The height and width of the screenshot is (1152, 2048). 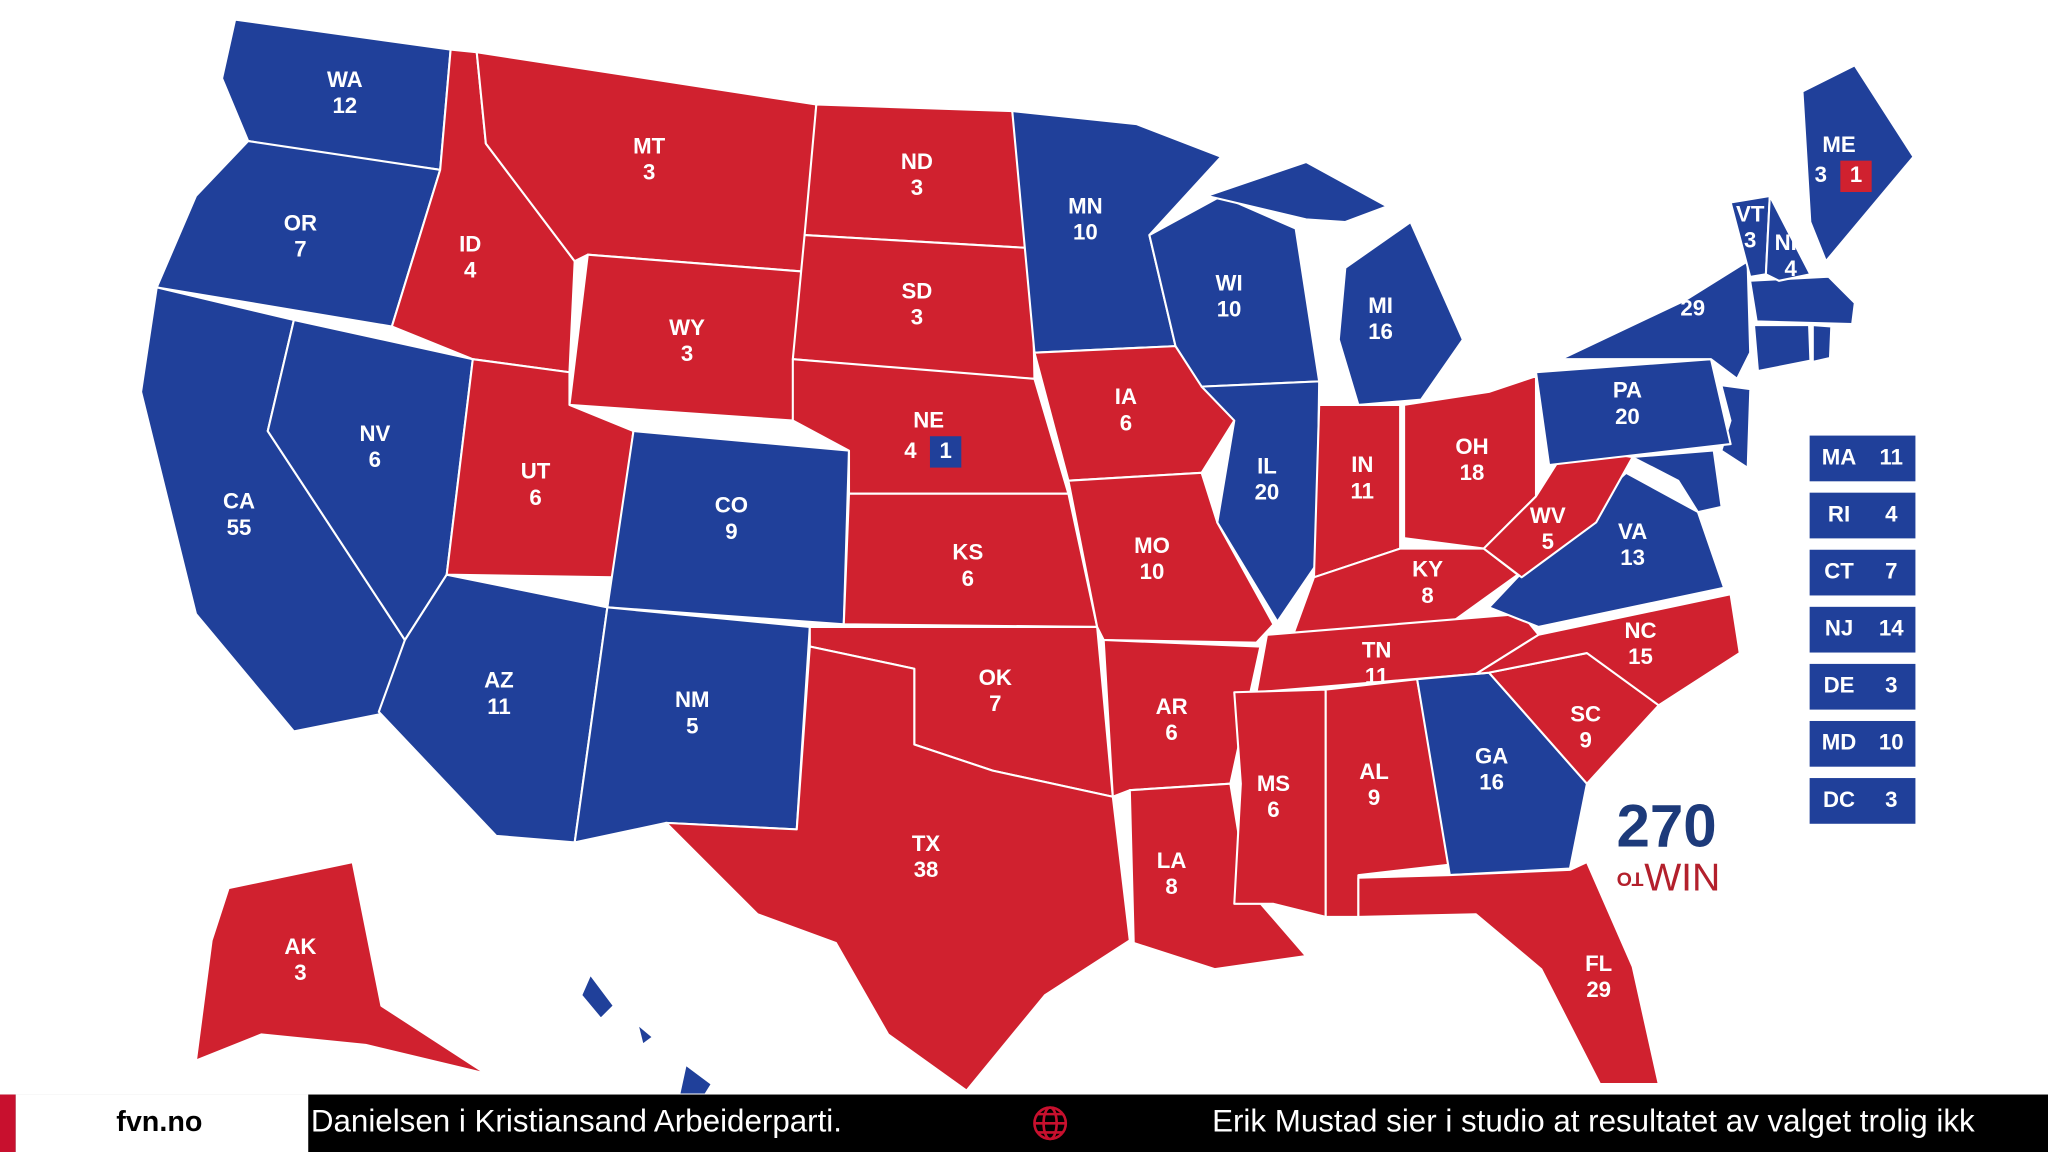 What do you see at coordinates (1585, 714) in the screenshot?
I see `state-label: SC` at bounding box center [1585, 714].